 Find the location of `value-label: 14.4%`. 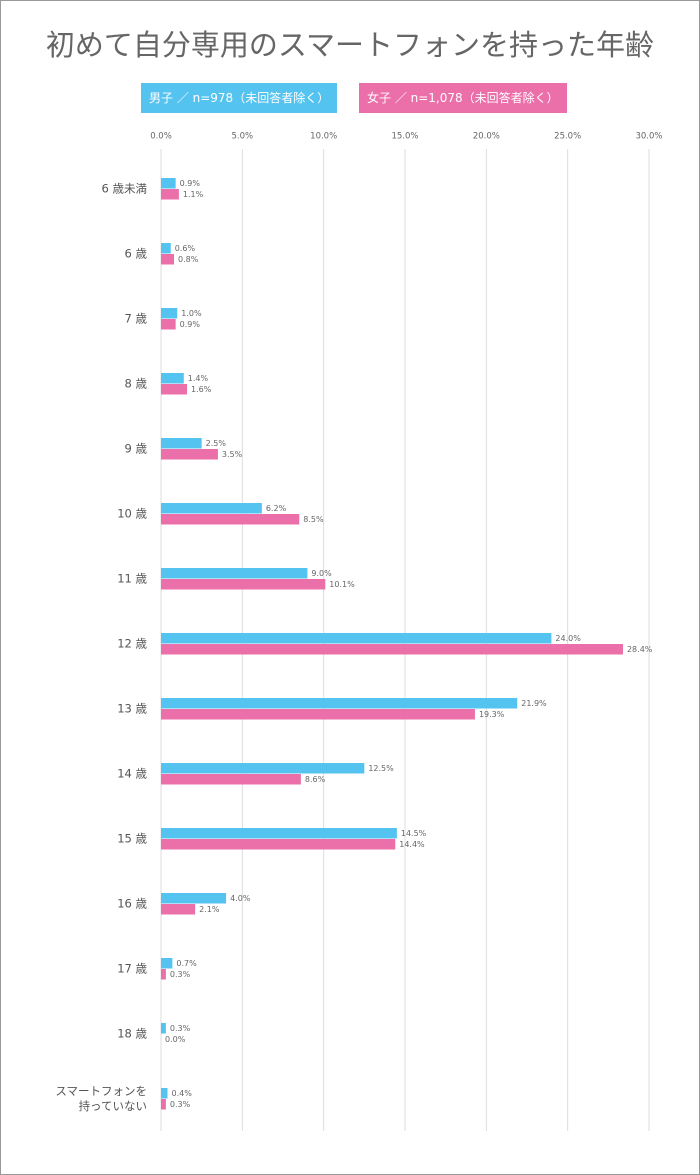

value-label: 14.4% is located at coordinates (412, 844).